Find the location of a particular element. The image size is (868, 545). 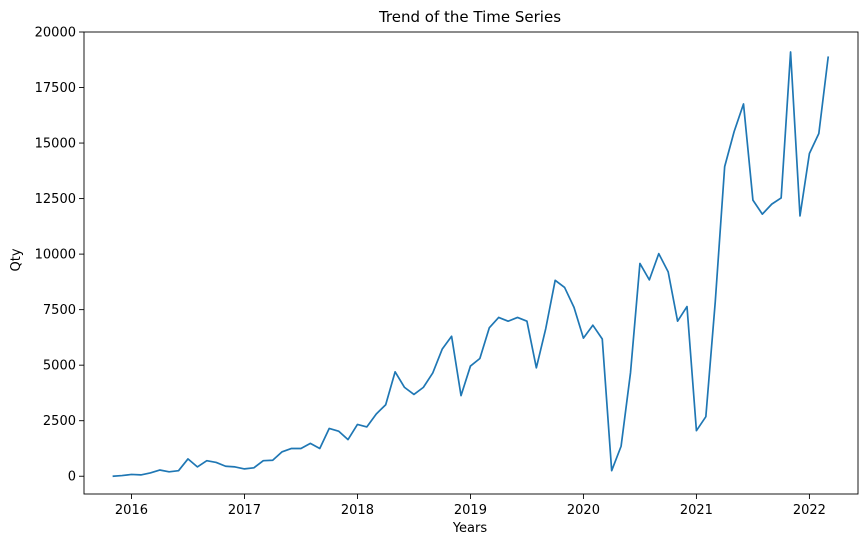

x-tick-label: 2016 is located at coordinates (131, 510).